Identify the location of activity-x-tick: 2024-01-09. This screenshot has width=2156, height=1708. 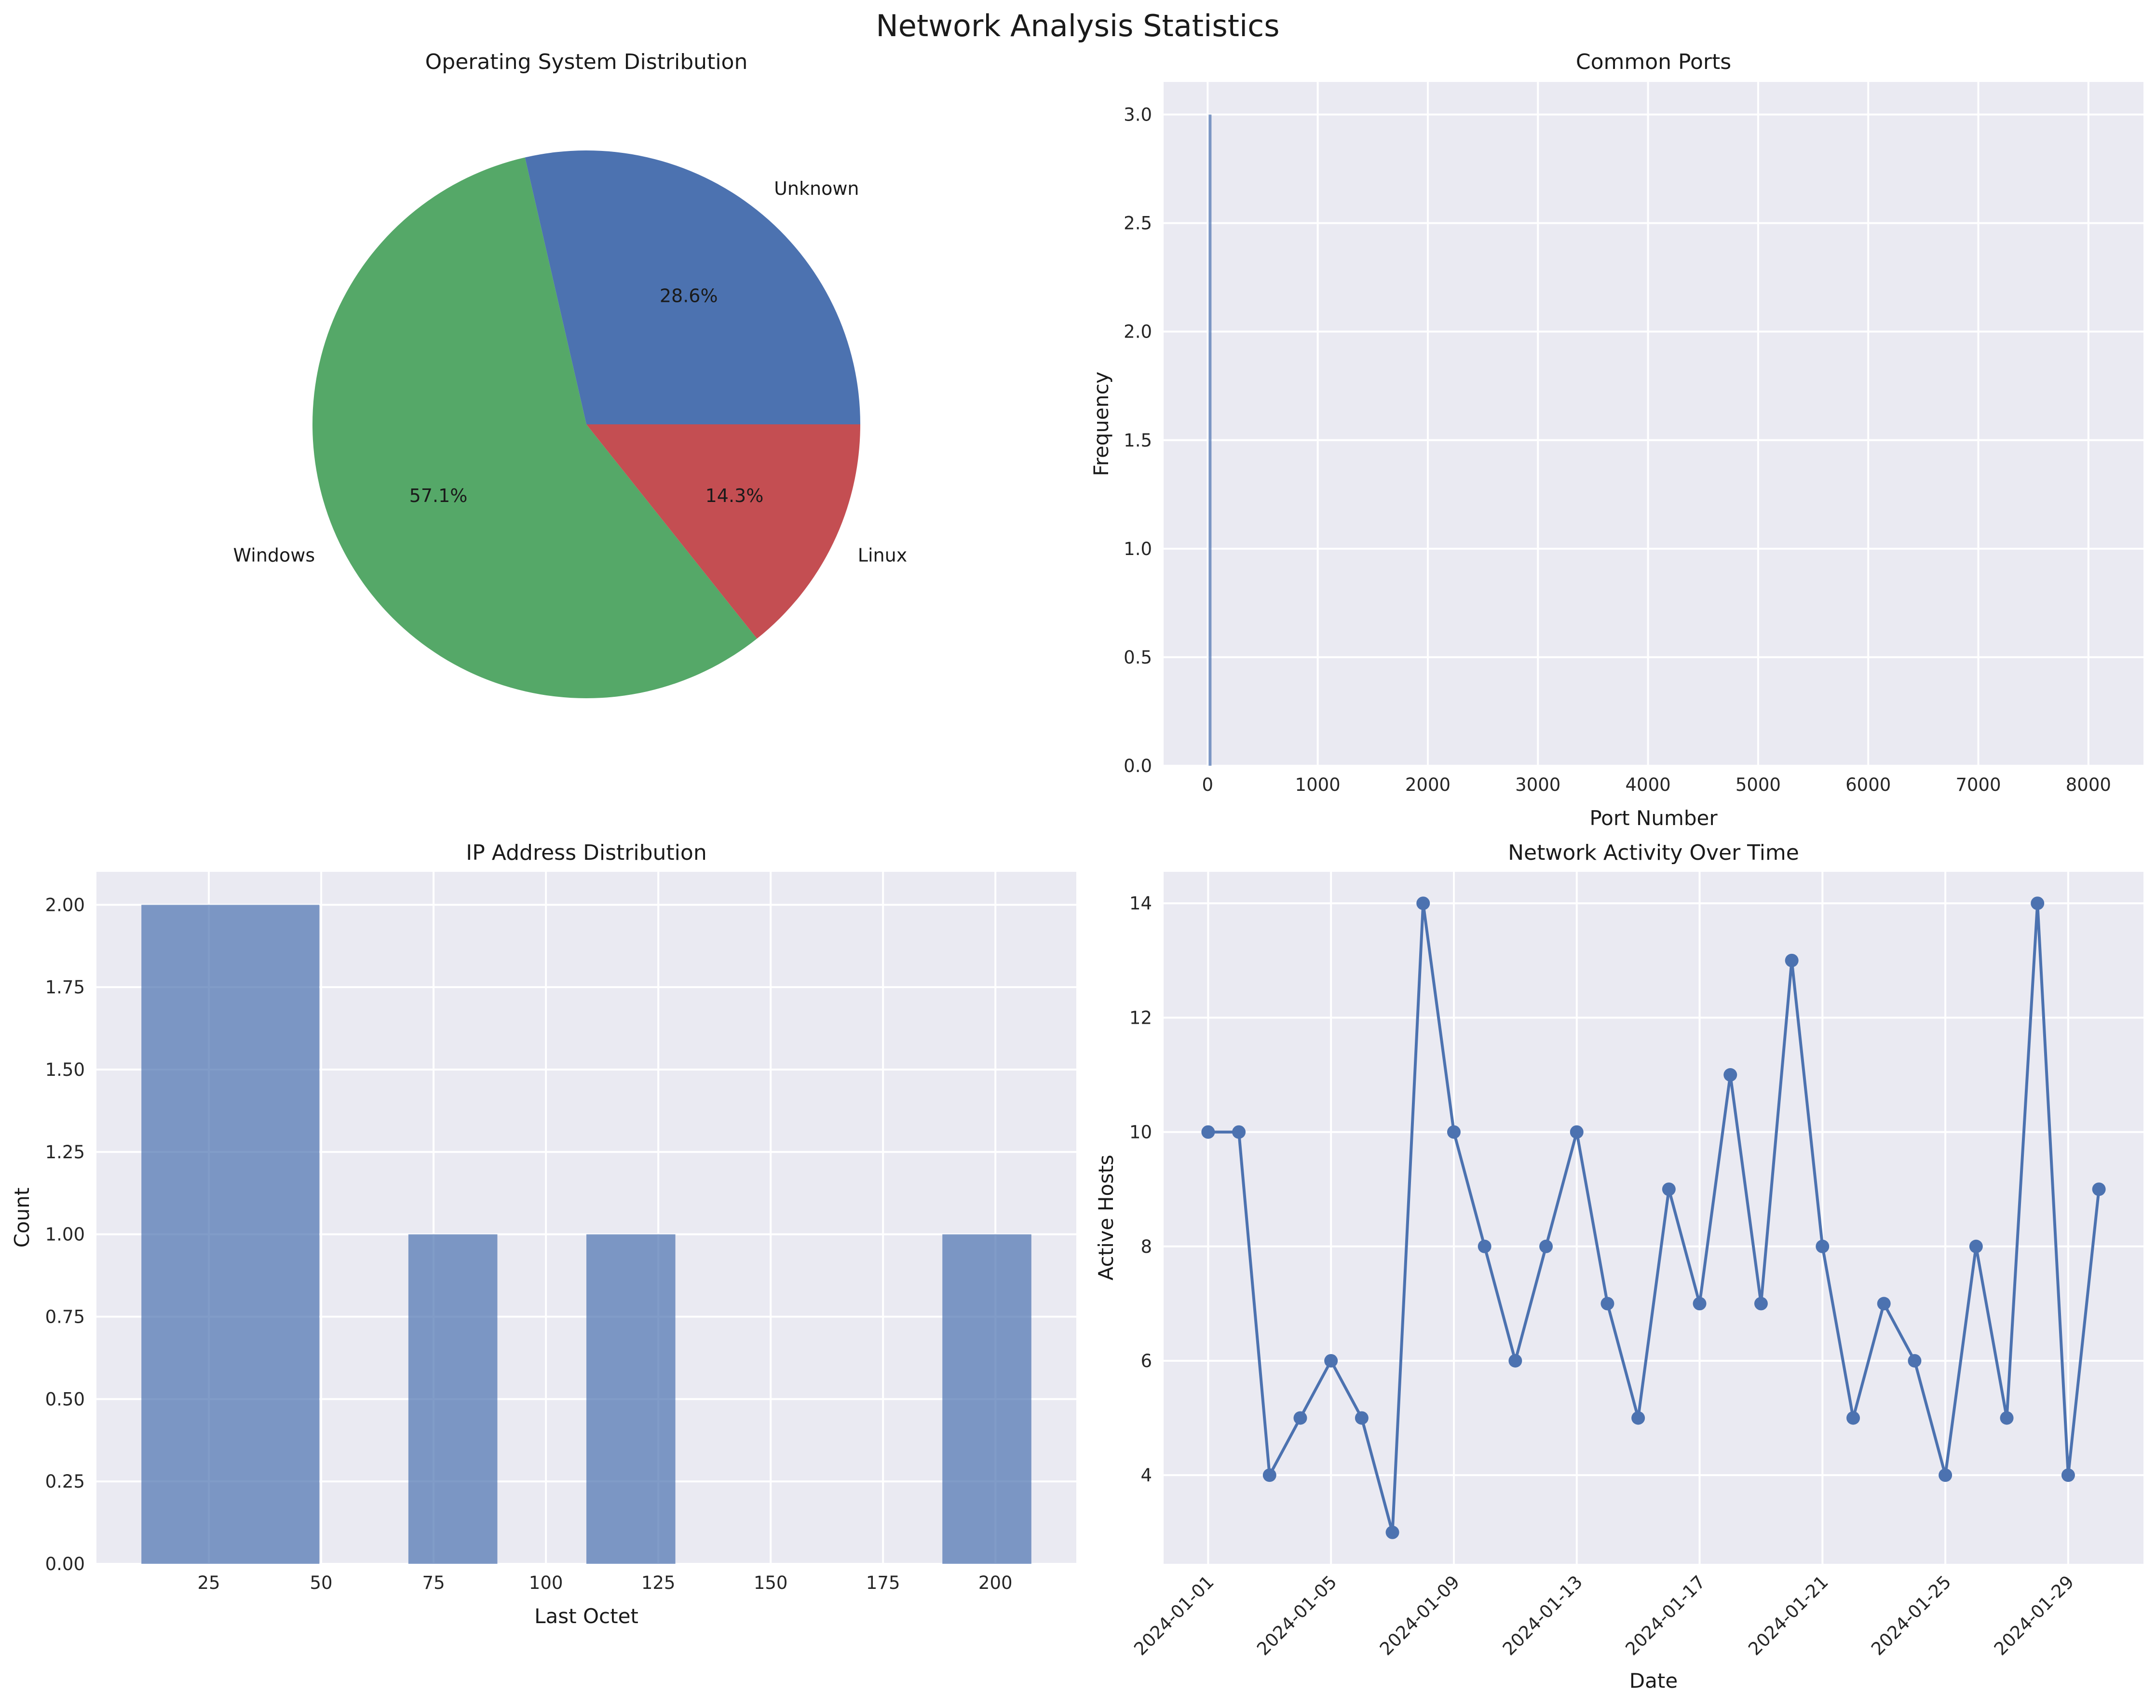
(1420, 1615).